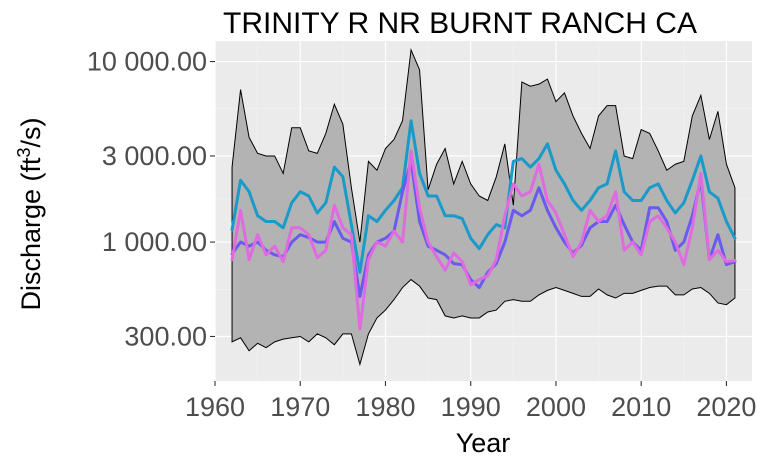 Image resolution: width=757 pixels, height=464 pixels. Describe the element at coordinates (154, 156) in the screenshot. I see `y-tick-label: 3 000.00` at that location.